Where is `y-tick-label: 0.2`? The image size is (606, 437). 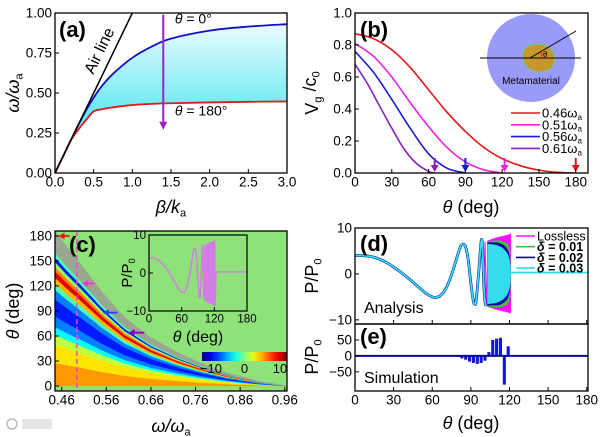
y-tick-label: 0.2 is located at coordinates (342, 141).